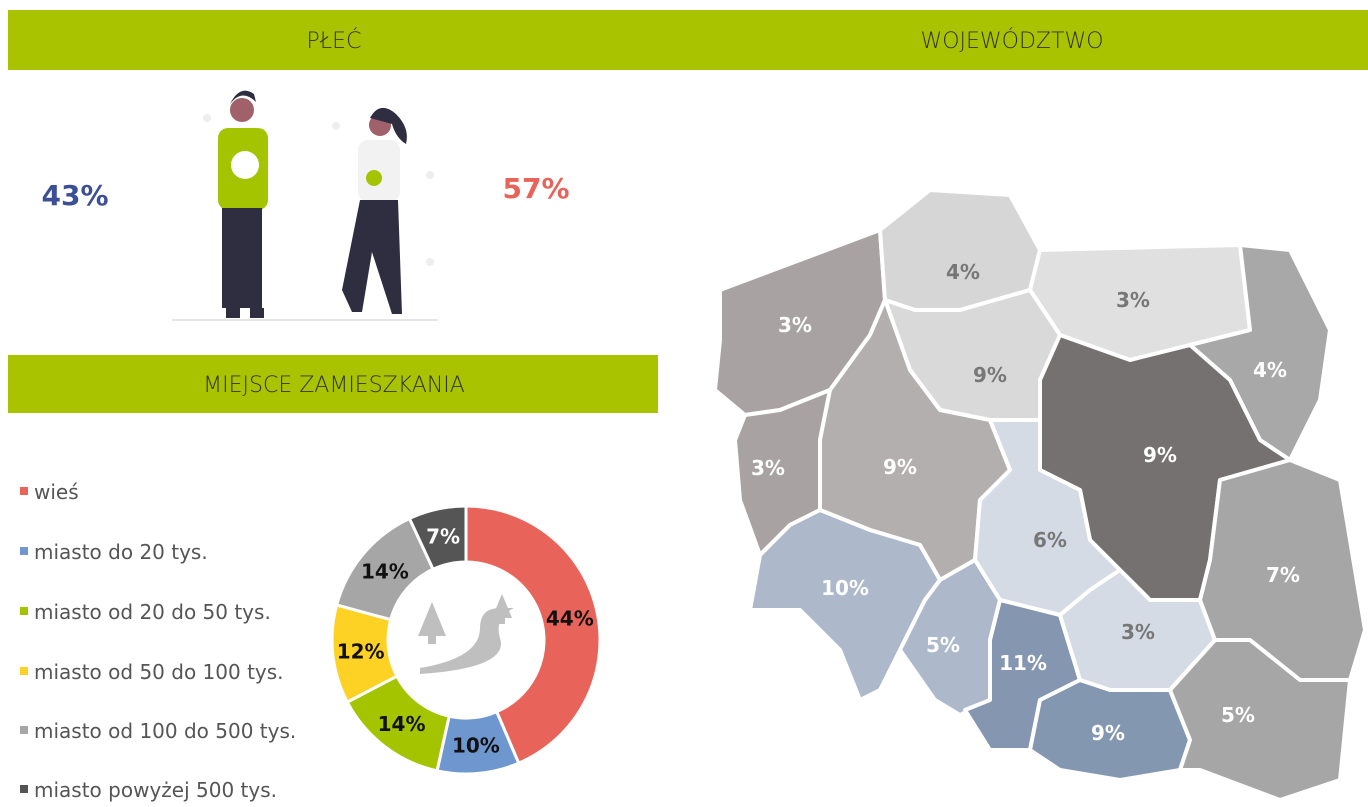  What do you see at coordinates (535, 188) in the screenshot?
I see `female-share: 57%` at bounding box center [535, 188].